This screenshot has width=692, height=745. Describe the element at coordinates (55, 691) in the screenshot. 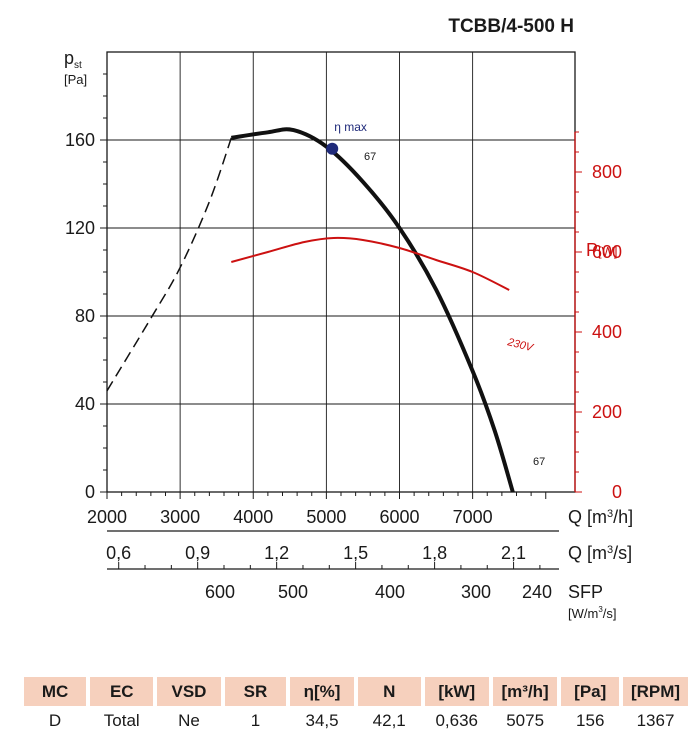

I see `spec-header-mc: MC` at that location.